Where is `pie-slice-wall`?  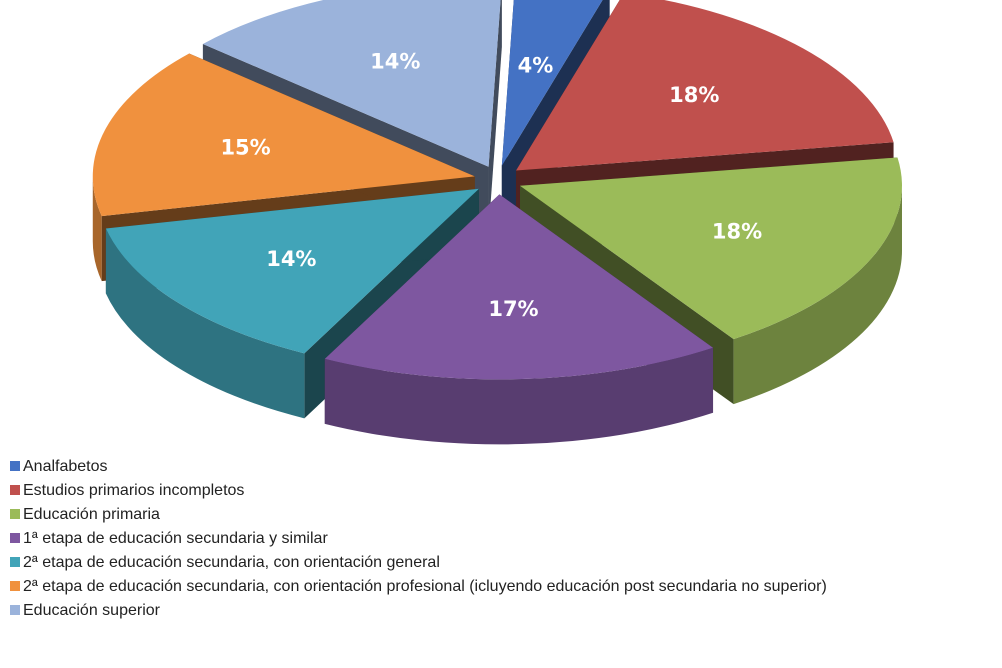
pie-slice-wall is located at coordinates (495, 116).